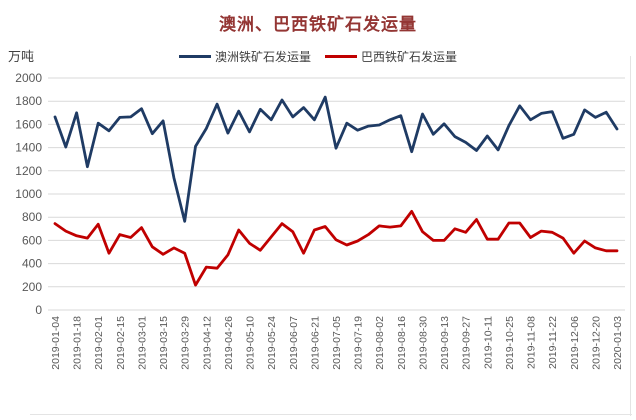 The height and width of the screenshot is (420, 636). Describe the element at coordinates (532, 342) in the screenshot. I see `x-axis-tick-label: 2019-11-08` at that location.